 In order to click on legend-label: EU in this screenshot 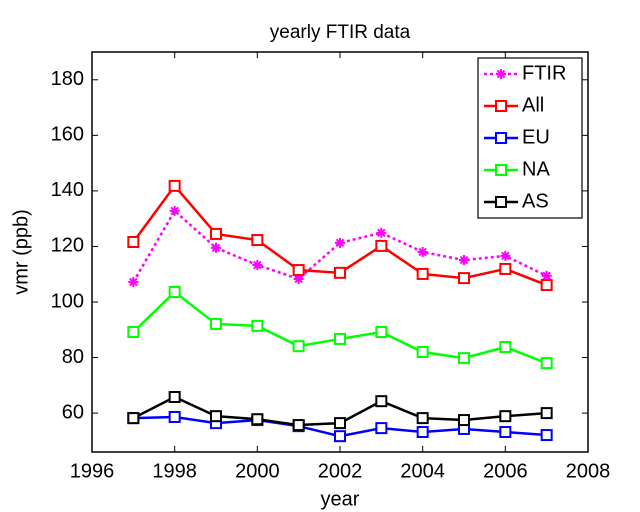, I will do `click(536, 137)`.